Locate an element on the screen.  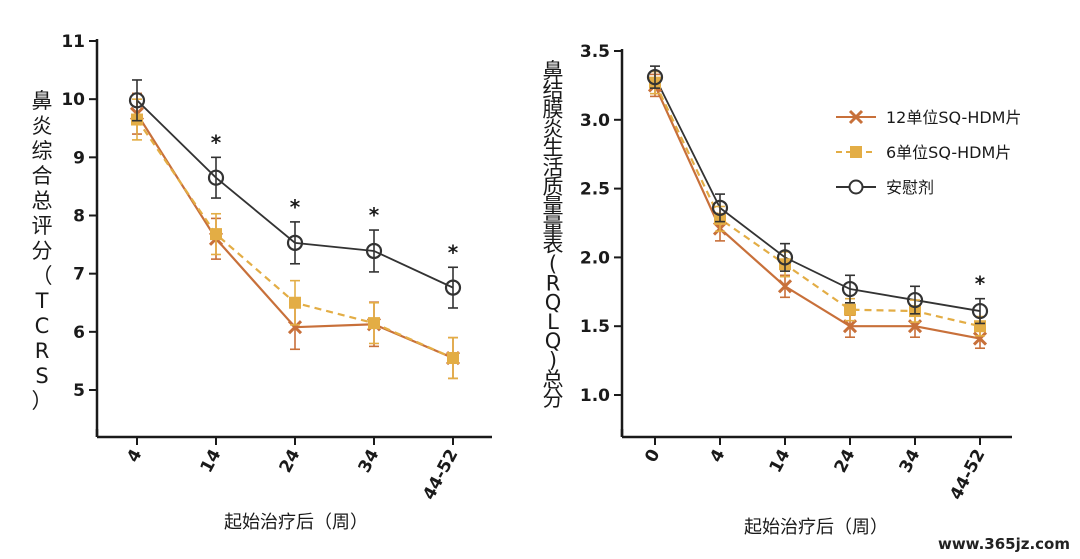
y-tick-label: 1.5 is located at coordinates (595, 327).